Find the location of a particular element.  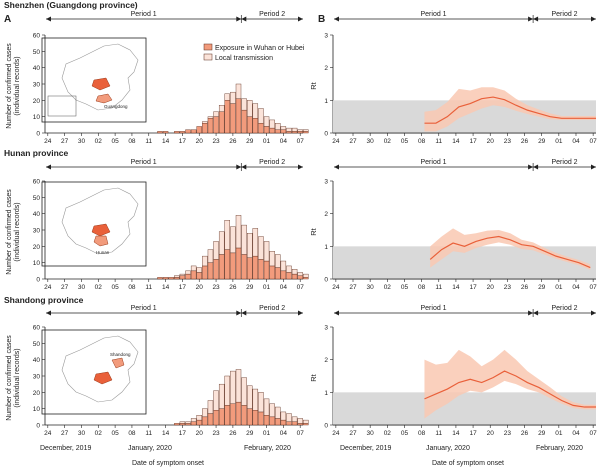

ylabel-cases-hunan-1: Number of confirmed cases is located at coordinates (9, 232).